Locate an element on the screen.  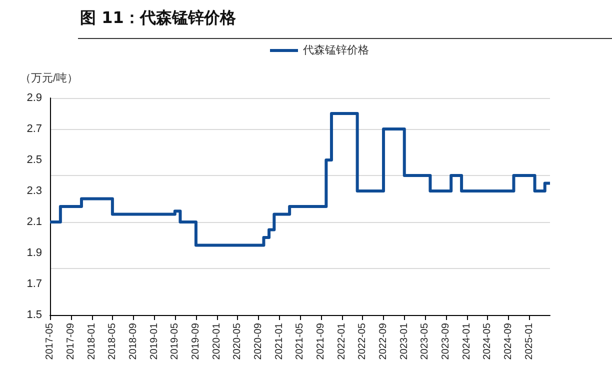
x-tick-label: 2019-09 is located at coordinates (196, 341).